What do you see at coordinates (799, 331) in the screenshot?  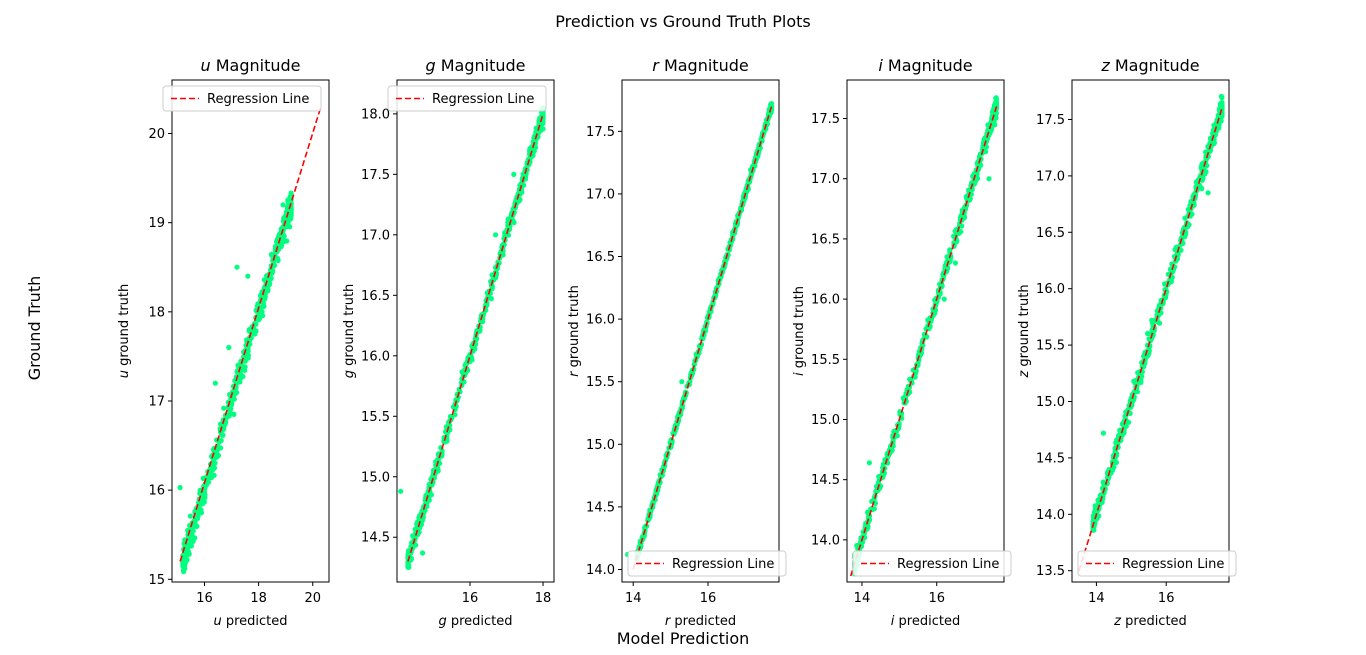 I see `y-axis-label: i ground truth` at bounding box center [799, 331].